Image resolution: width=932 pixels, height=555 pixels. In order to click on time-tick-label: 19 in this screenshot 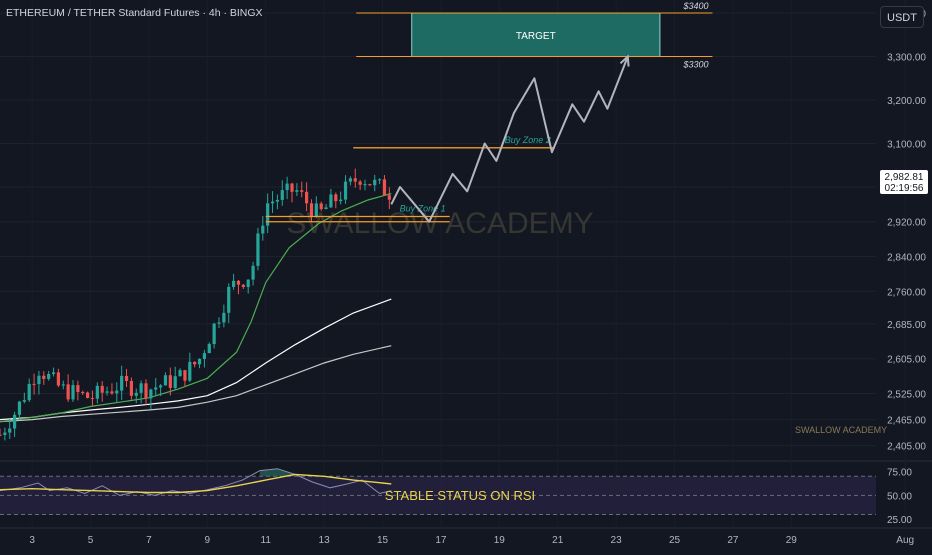, I will do `click(500, 540)`.